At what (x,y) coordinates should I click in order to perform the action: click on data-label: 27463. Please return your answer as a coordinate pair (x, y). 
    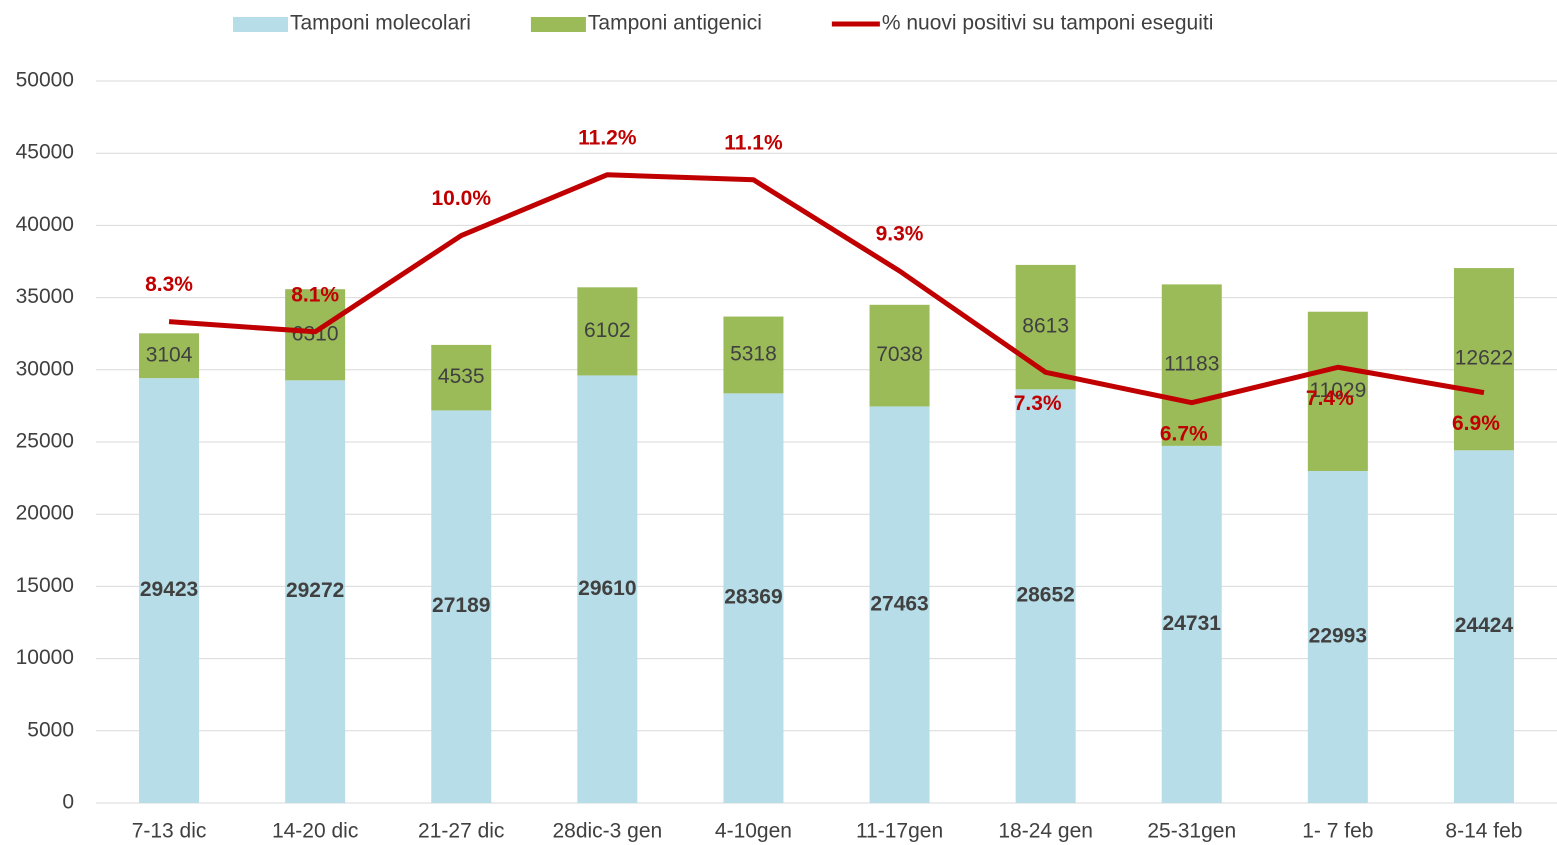
    Looking at the image, I should click on (899, 603).